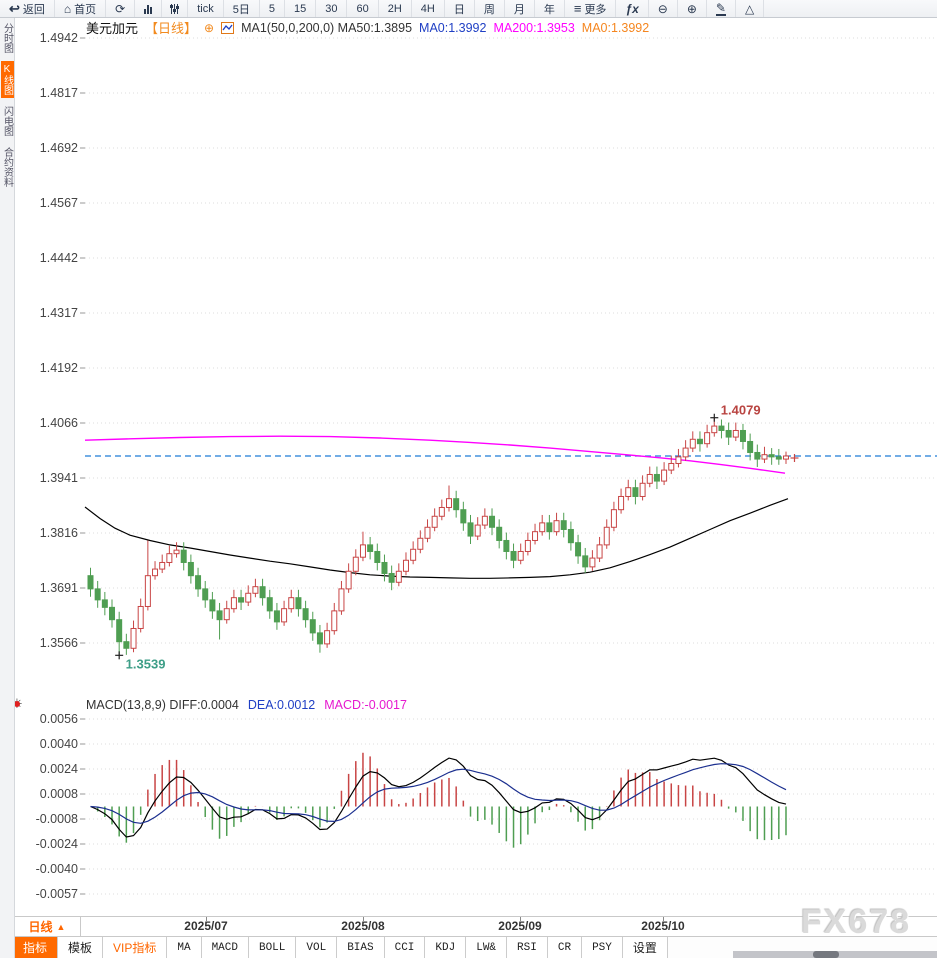 The width and height of the screenshot is (937, 958). Describe the element at coordinates (435, 454) in the screenshot. I see `ma200-line` at that location.